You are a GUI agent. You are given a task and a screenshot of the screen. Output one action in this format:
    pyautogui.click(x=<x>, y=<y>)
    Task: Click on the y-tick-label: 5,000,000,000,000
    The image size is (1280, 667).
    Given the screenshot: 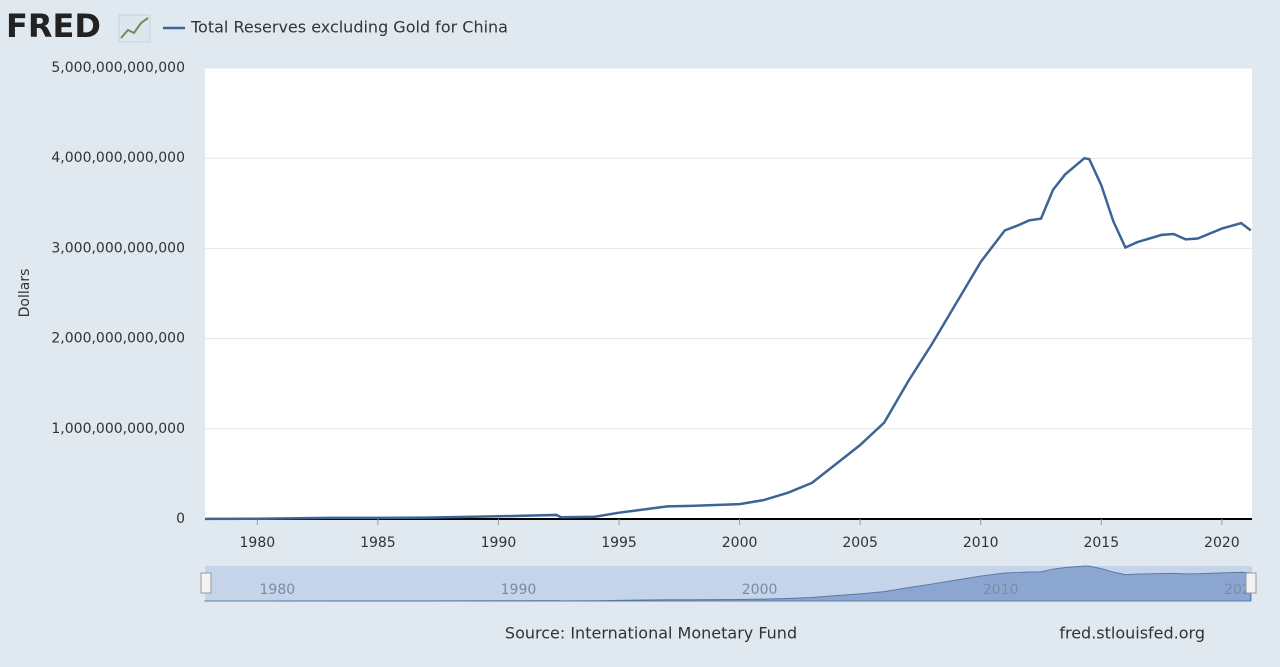 What is the action you would take?
    pyautogui.click(x=118, y=68)
    